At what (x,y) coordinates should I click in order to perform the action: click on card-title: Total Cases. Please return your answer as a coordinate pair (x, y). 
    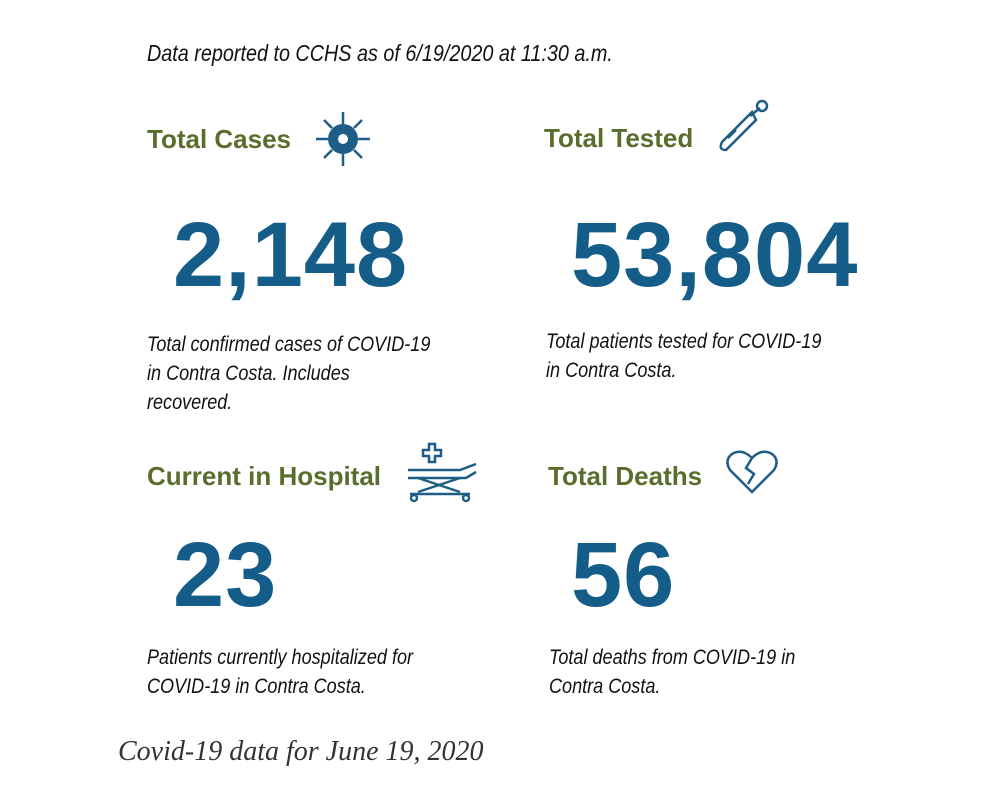
    Looking at the image, I should click on (219, 139).